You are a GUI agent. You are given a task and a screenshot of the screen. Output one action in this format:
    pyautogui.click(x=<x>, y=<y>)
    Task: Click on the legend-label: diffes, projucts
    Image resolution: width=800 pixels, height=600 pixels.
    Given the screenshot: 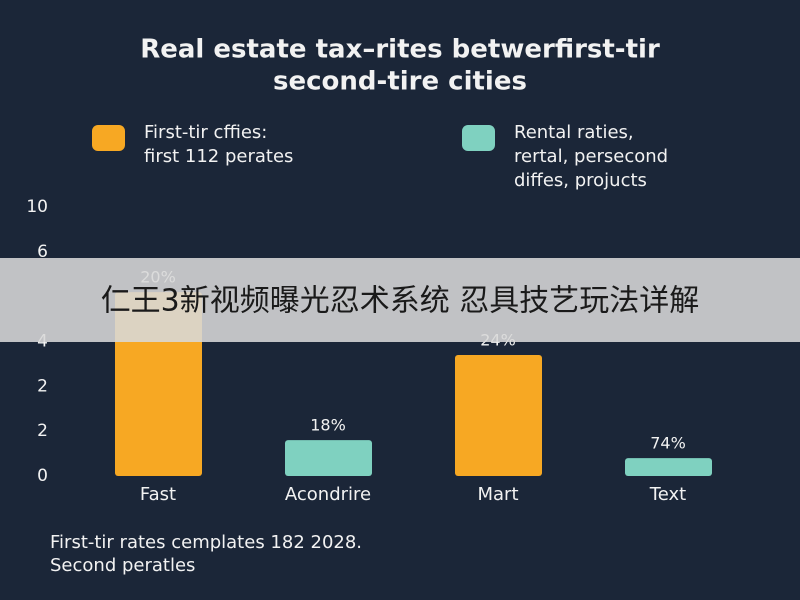 What is the action you would take?
    pyautogui.click(x=580, y=180)
    